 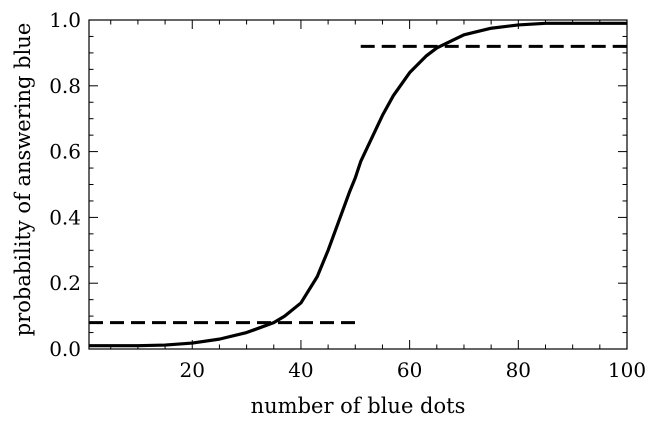 I want to click on y-tick-label: 1.0, so click(x=65, y=20).